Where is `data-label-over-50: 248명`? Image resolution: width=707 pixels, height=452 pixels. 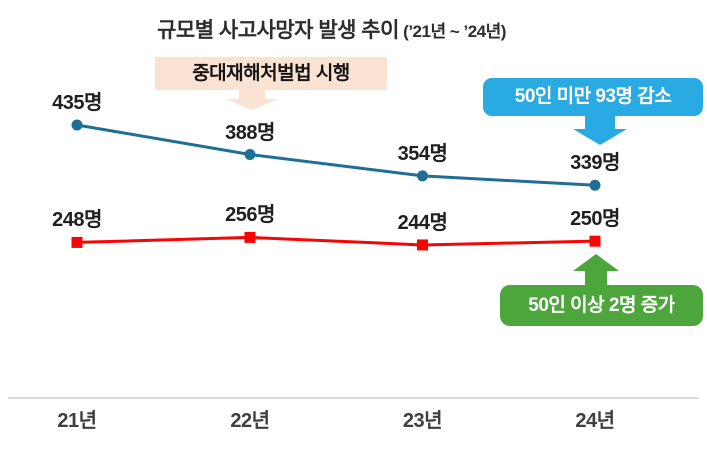
data-label-over-50: 248명 is located at coordinates (77, 220).